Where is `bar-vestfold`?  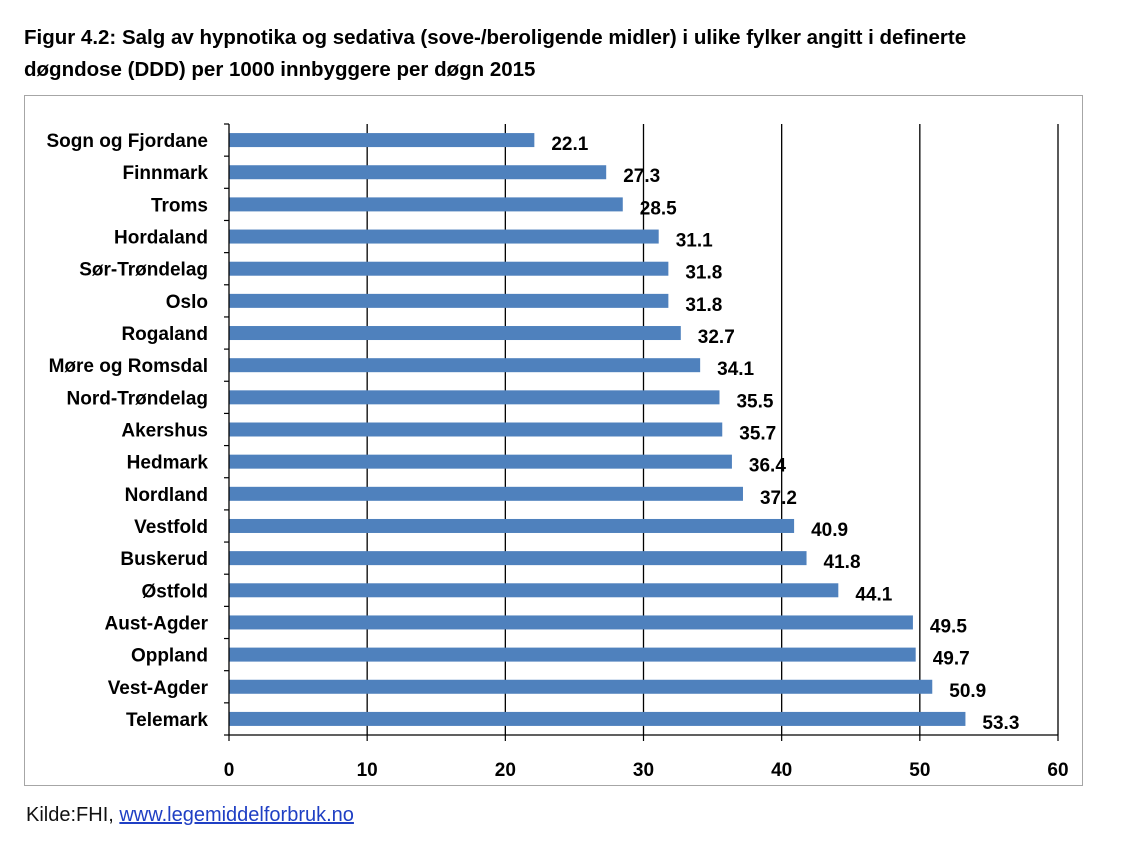
bar-vestfold is located at coordinates (512, 525).